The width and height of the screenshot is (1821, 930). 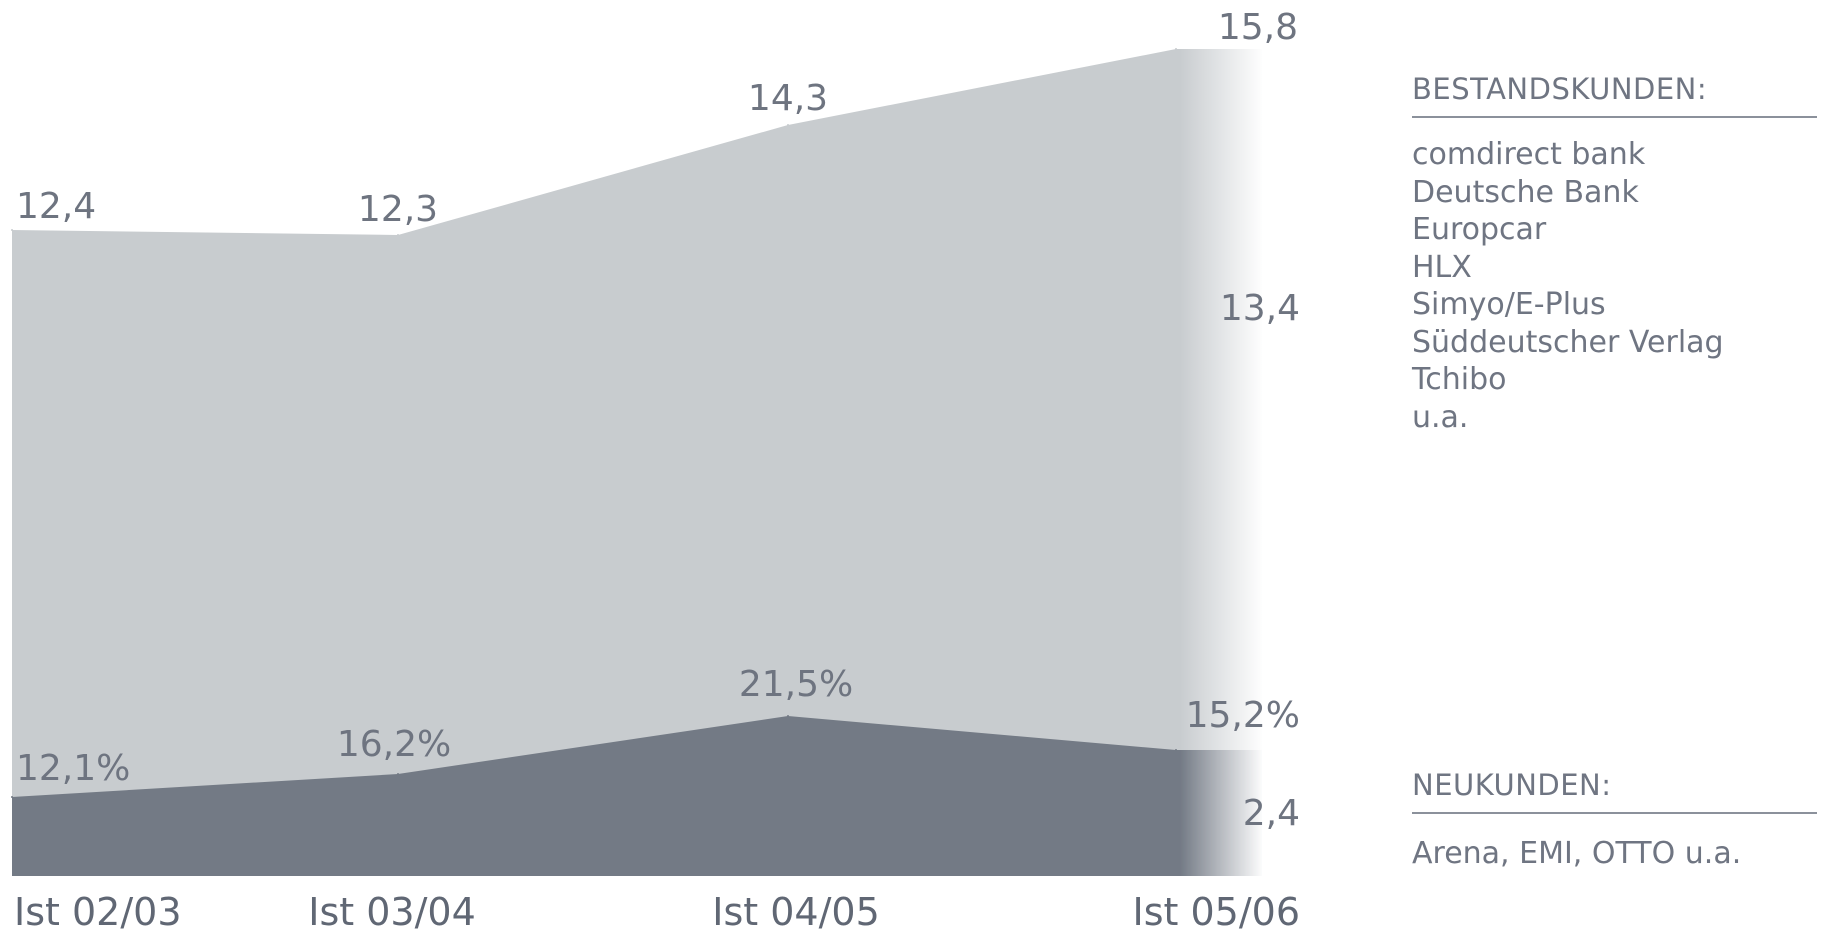 What do you see at coordinates (1577, 853) in the screenshot?
I see `legend-neukunden-text: Arena, EMI, OTTO u.a.` at bounding box center [1577, 853].